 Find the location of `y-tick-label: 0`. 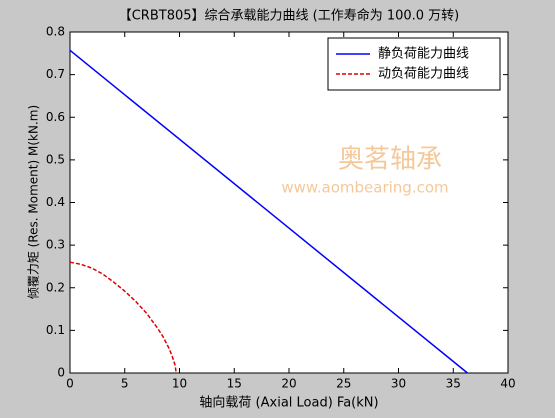

y-tick-label: 0 is located at coordinates (61, 373).